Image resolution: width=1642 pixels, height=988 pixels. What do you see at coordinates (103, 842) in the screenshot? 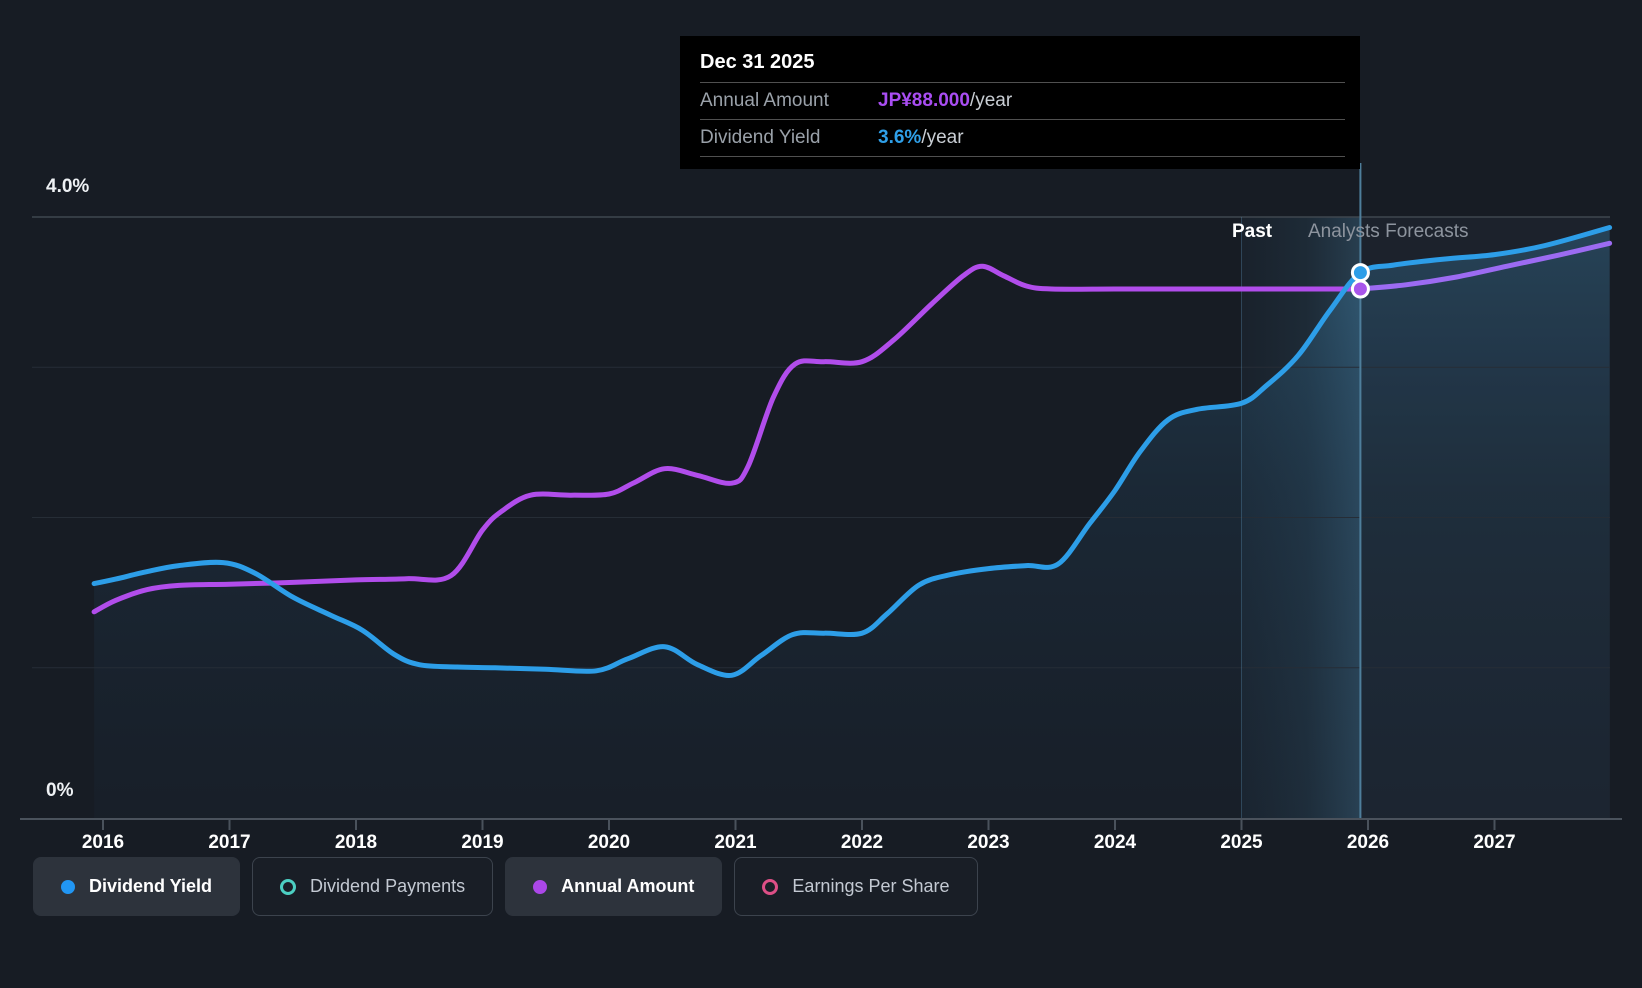
I see `x-axis-label-2016: 2016` at bounding box center [103, 842].